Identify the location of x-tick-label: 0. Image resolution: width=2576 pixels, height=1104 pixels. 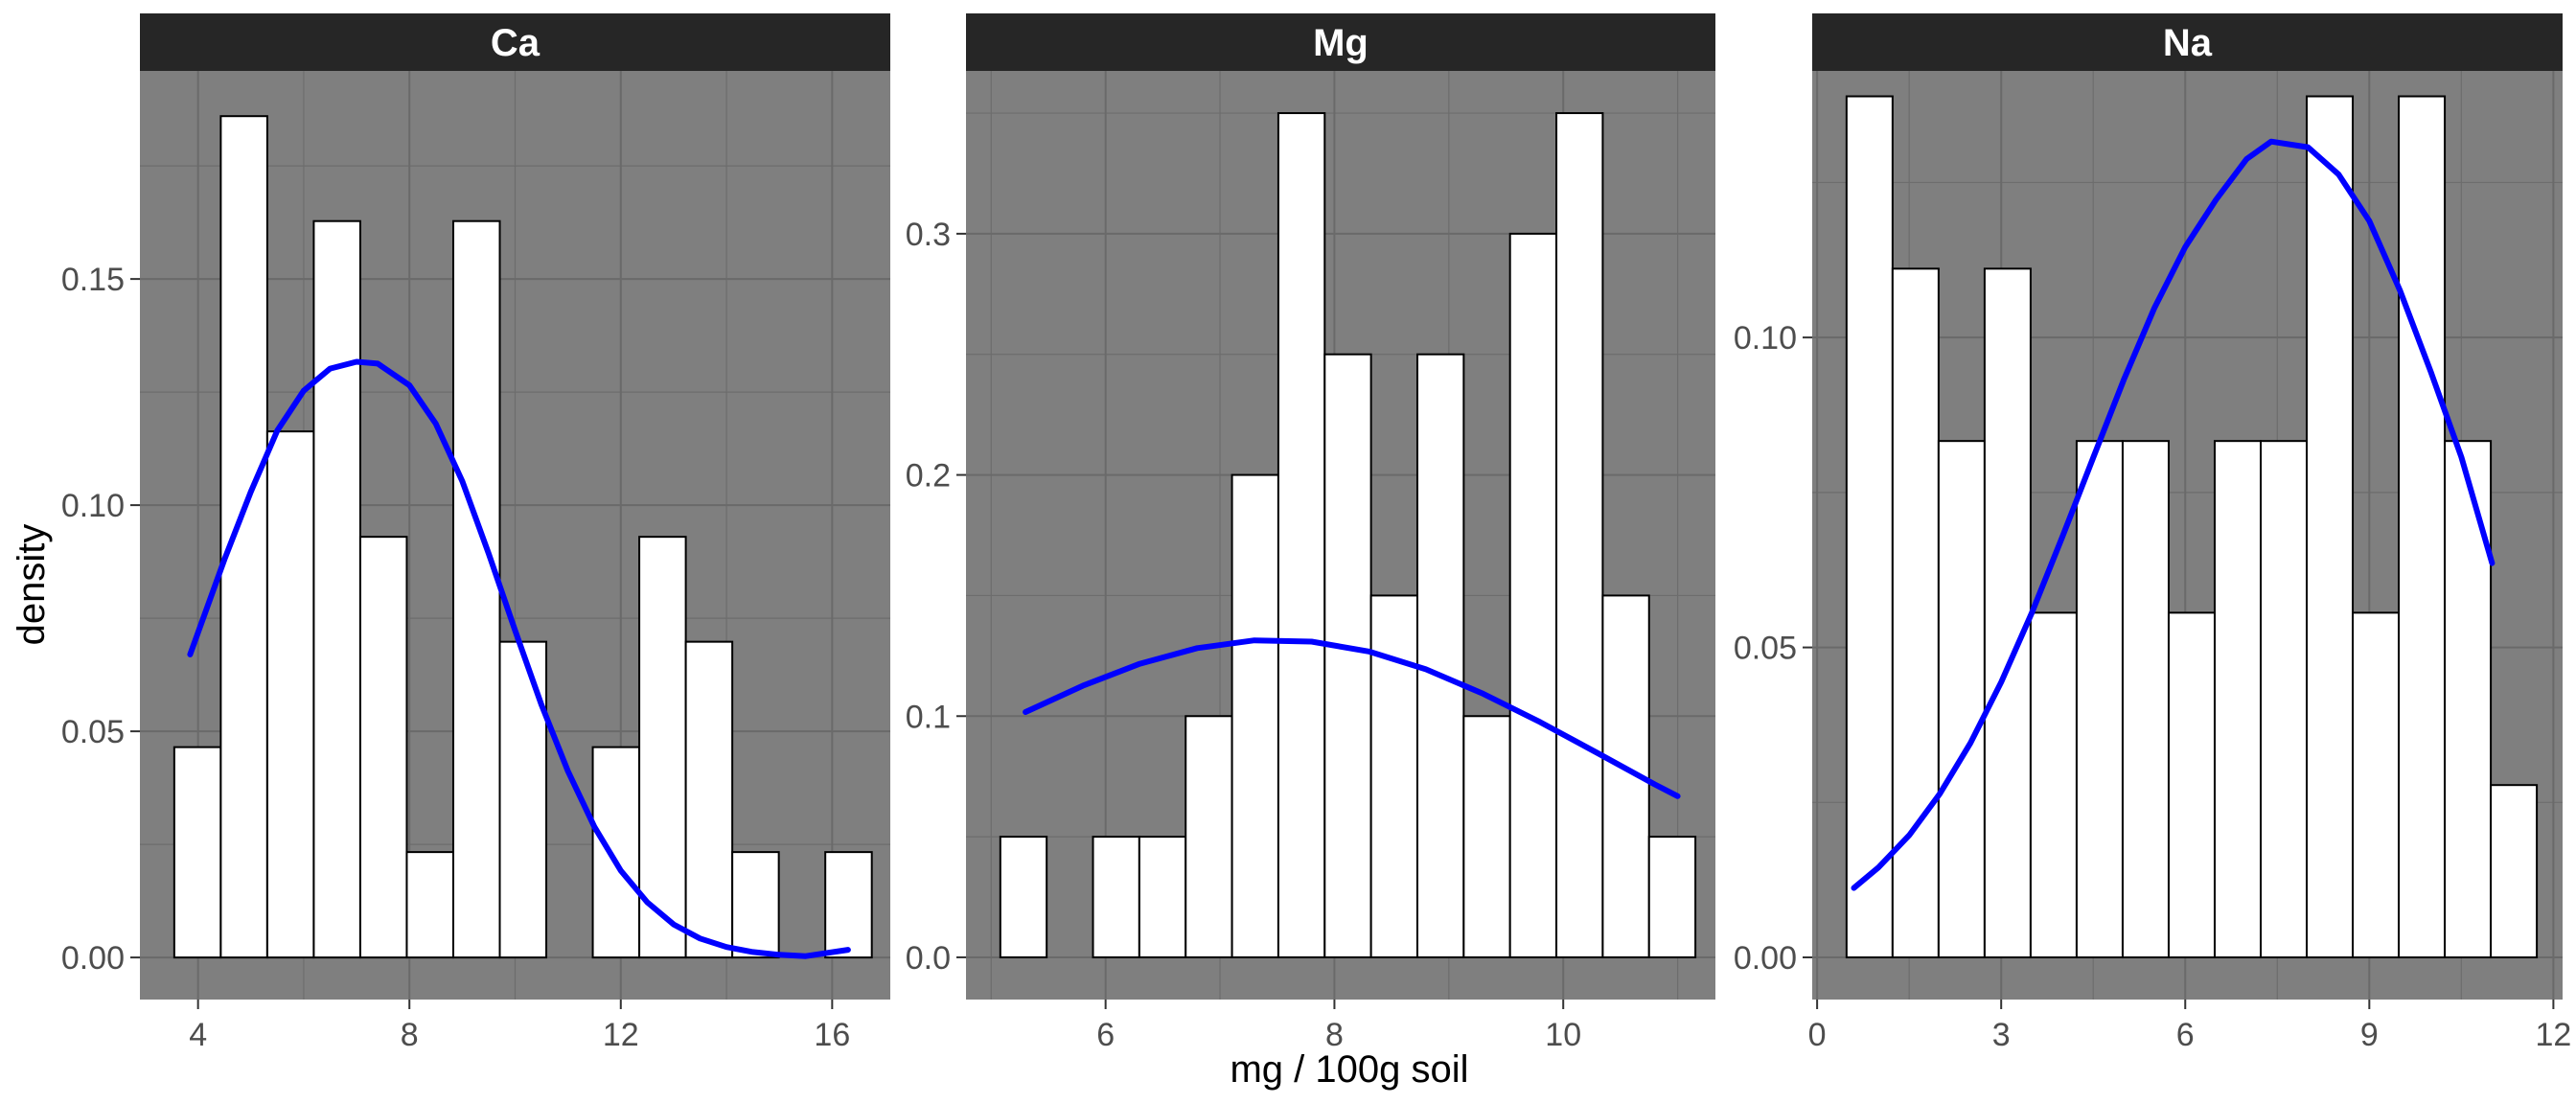
(1817, 1035).